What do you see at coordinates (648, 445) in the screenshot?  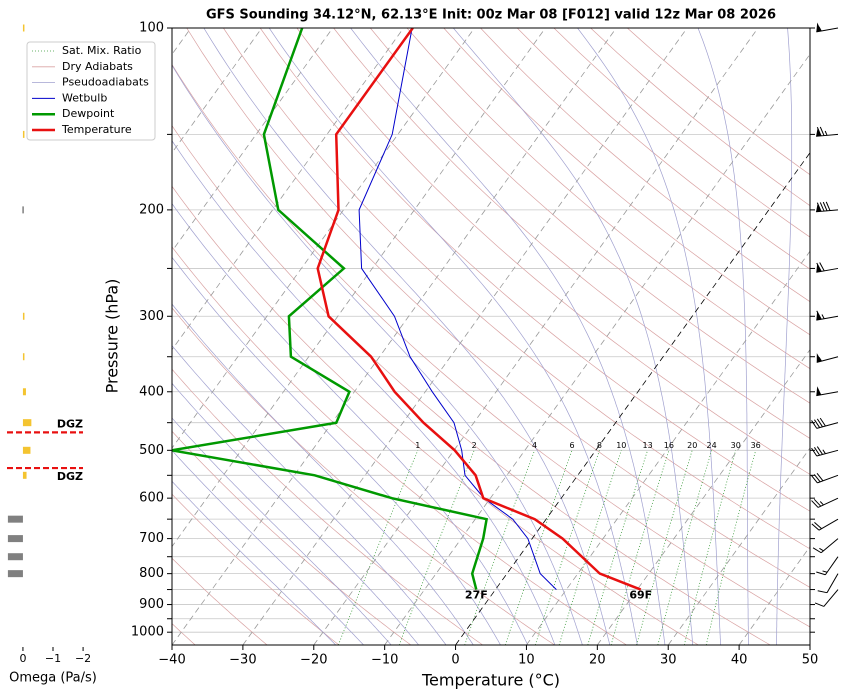 I see `mixing-ratio-label: 13` at bounding box center [648, 445].